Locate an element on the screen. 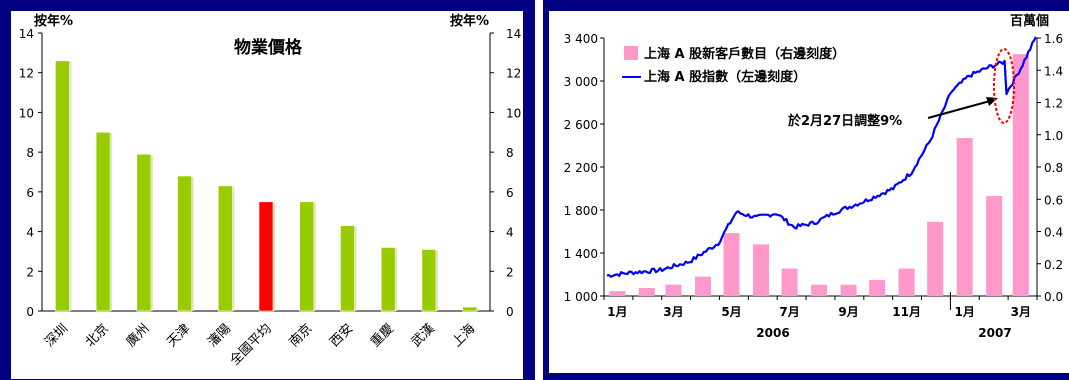  left-ytick-label: 2 is located at coordinates (30, 272).